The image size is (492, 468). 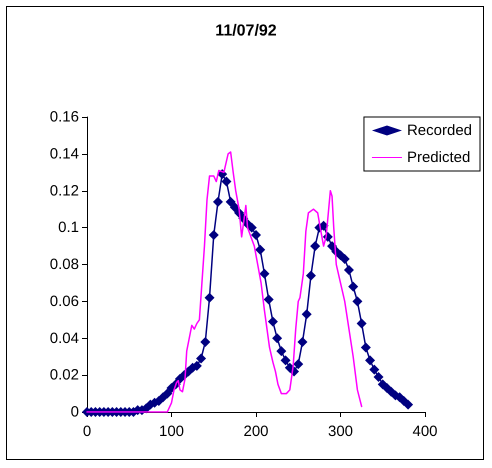 I want to click on legend-label: Recorded, so click(x=439, y=130).